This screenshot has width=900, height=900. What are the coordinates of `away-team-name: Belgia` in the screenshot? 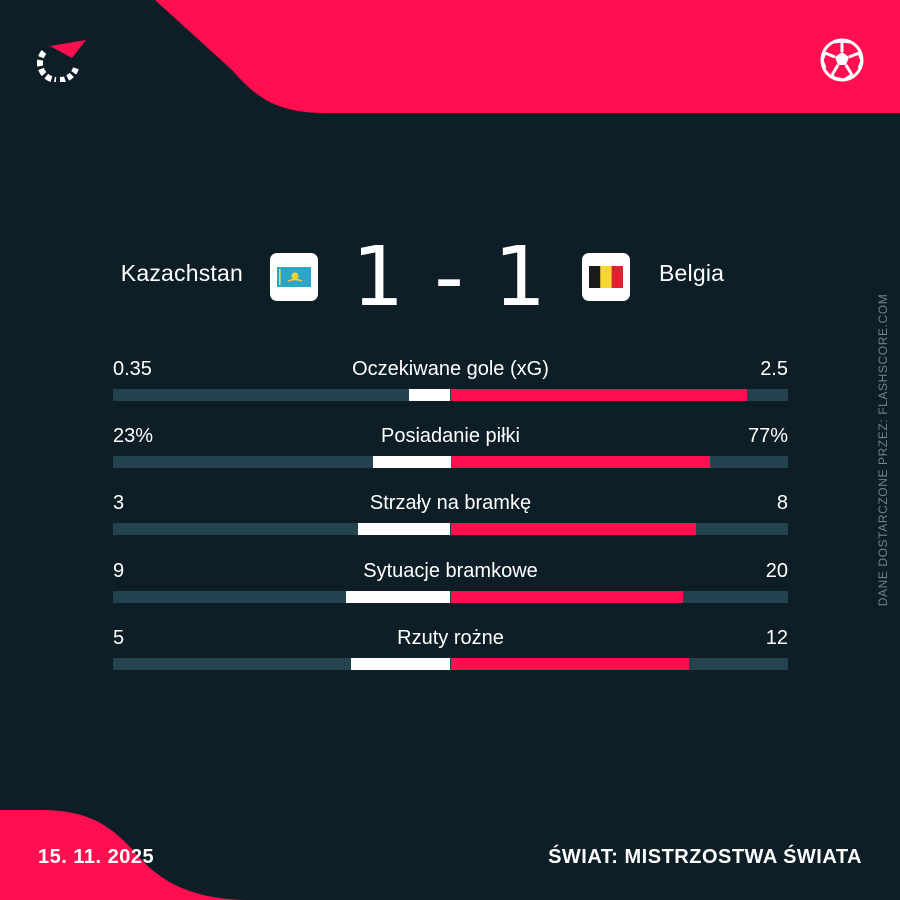 It's located at (692, 273).